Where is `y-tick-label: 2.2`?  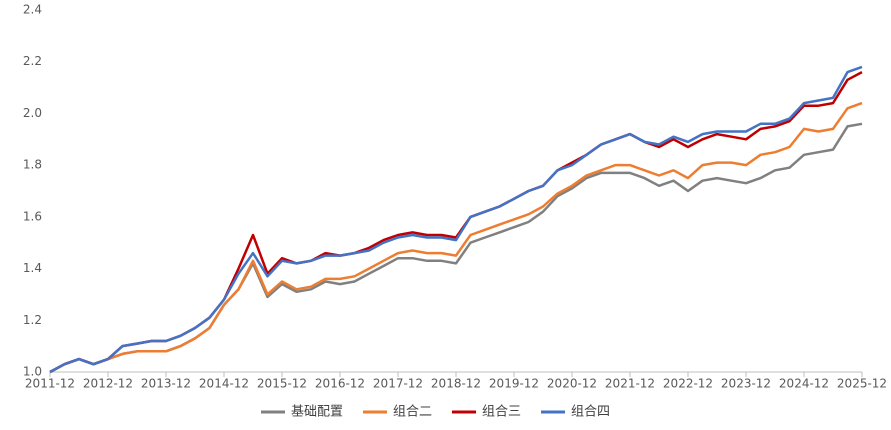 y-tick-label: 2.2 is located at coordinates (32, 61).